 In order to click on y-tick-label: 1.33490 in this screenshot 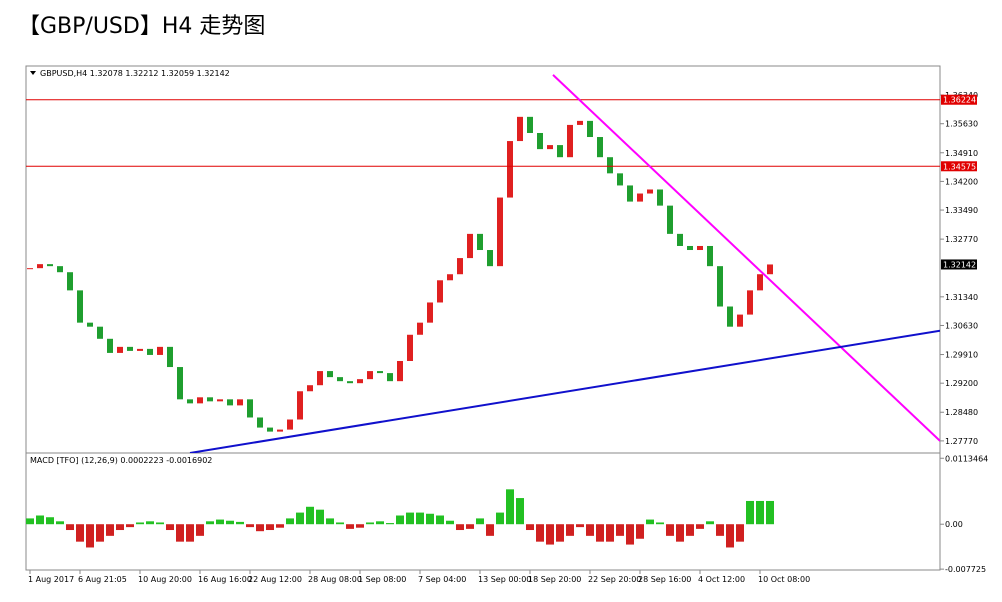, I will do `click(961, 210)`.